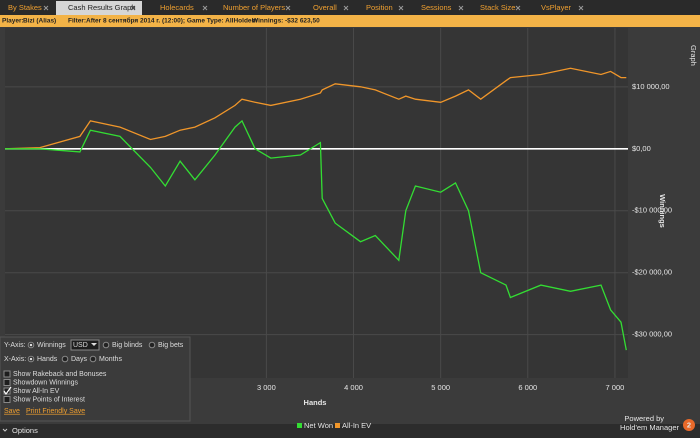 Image resolution: width=700 pixels, height=438 pixels. What do you see at coordinates (652, 334) in the screenshot?
I see `y-tick-label: -$30 000,00` at bounding box center [652, 334].